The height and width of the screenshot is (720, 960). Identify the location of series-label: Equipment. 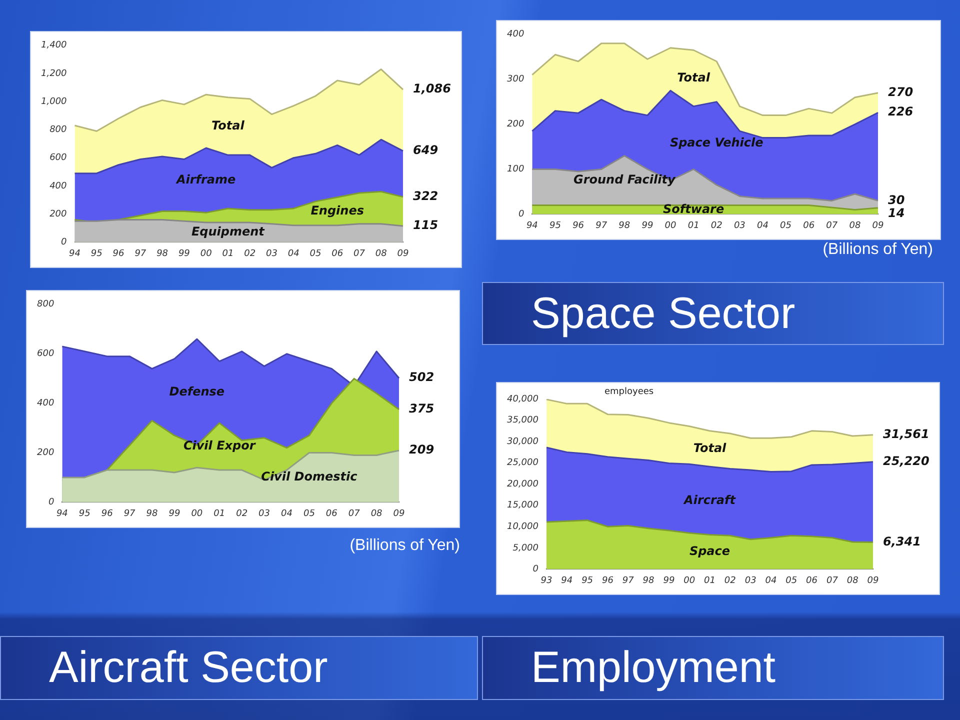
(228, 231).